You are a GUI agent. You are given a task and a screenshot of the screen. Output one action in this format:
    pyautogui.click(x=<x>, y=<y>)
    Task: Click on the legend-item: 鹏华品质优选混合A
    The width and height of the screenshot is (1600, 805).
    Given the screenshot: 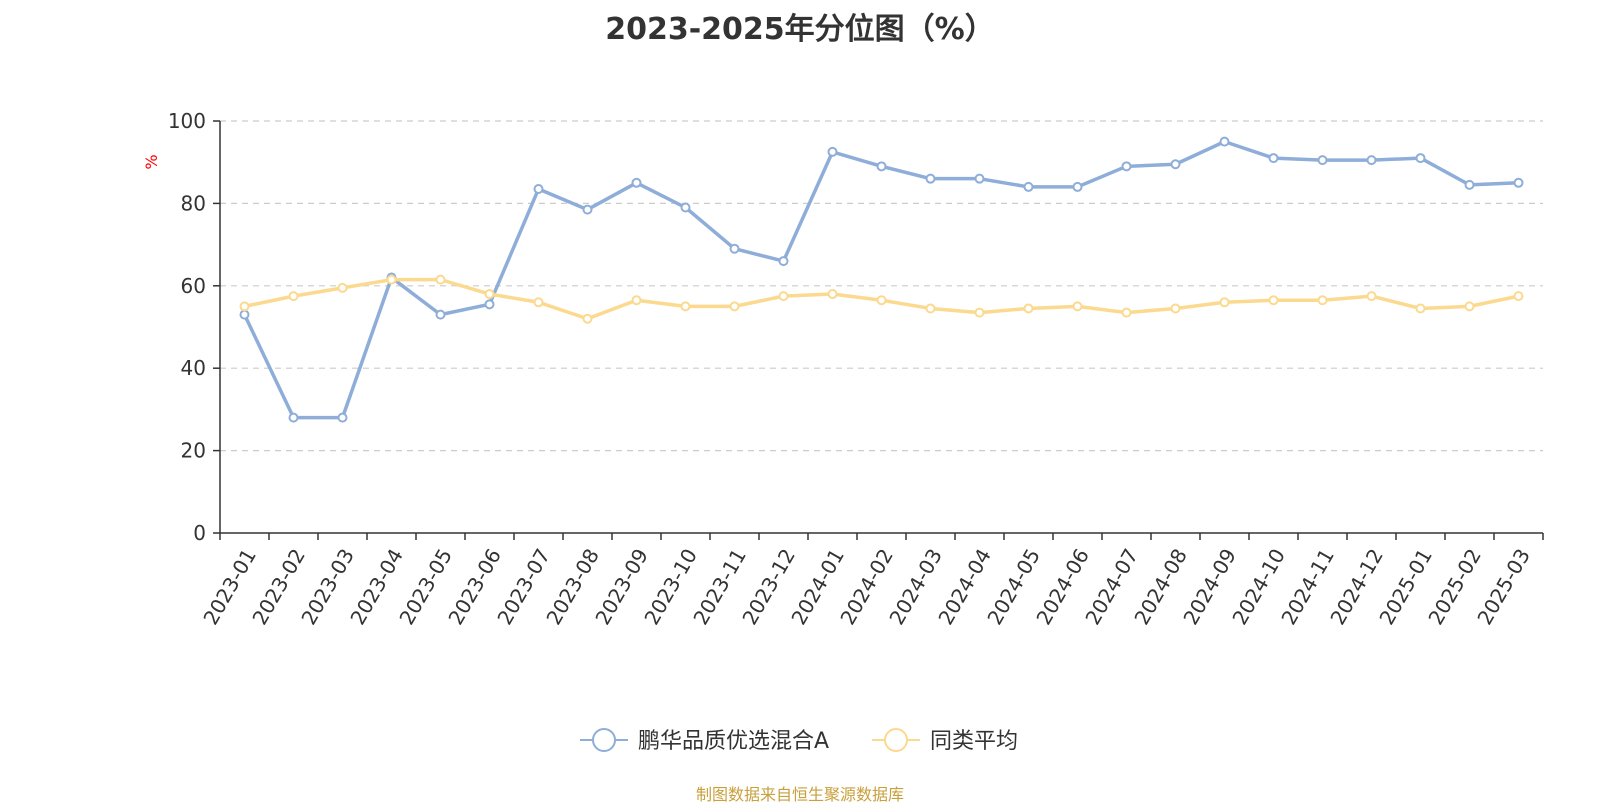 What is the action you would take?
    pyautogui.click(x=704, y=741)
    